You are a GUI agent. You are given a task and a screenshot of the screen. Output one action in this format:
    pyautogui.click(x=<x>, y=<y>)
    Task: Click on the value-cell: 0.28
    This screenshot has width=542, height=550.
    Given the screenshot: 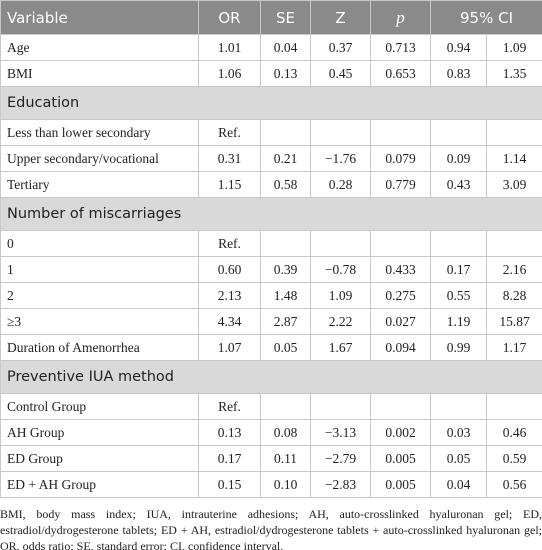 What is the action you would take?
    pyautogui.click(x=340, y=184)
    